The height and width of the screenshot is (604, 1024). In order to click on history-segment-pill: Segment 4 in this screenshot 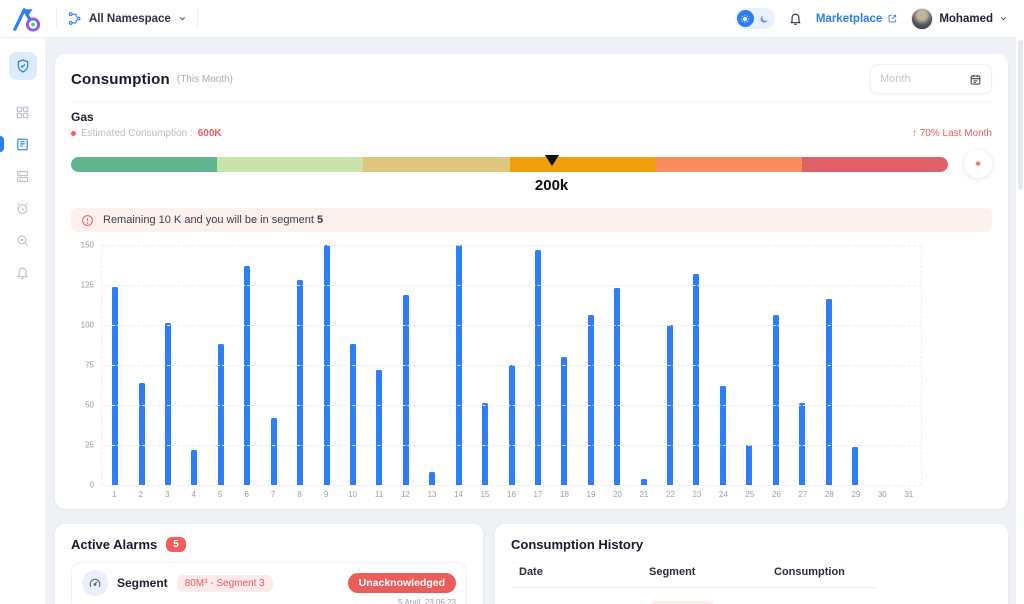, I will do `click(682, 602)`.